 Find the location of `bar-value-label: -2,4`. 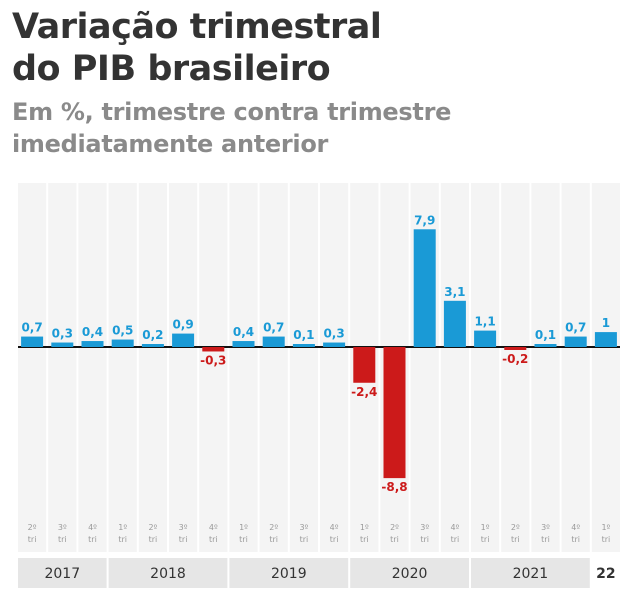

bar-value-label: -2,4 is located at coordinates (364, 392).